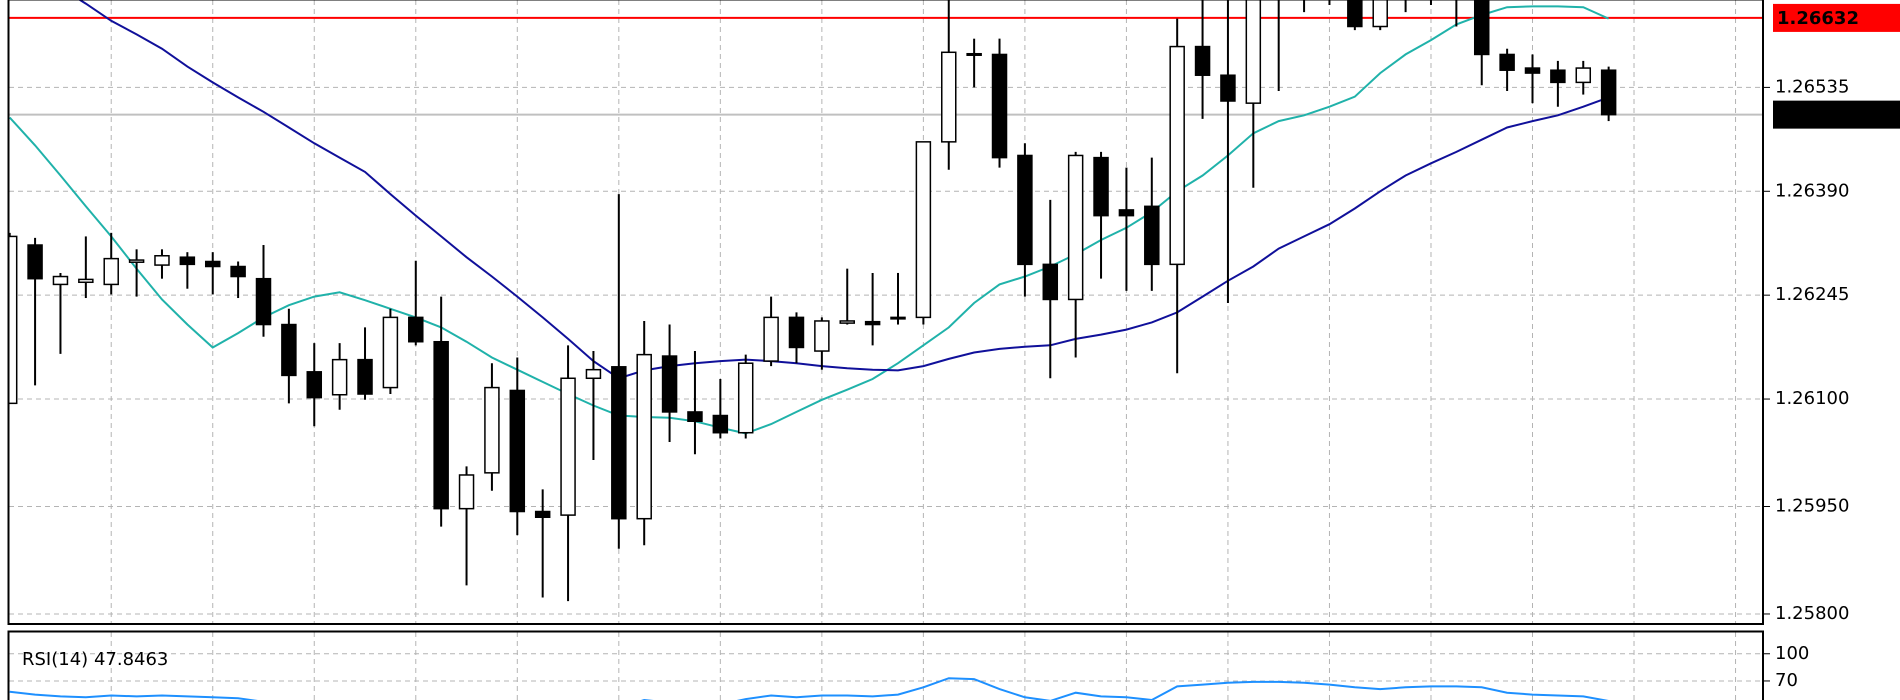 The width and height of the screenshot is (1900, 700). Describe the element at coordinates (1812, 613) in the screenshot. I see `y-tick-label: 1.25800` at that location.